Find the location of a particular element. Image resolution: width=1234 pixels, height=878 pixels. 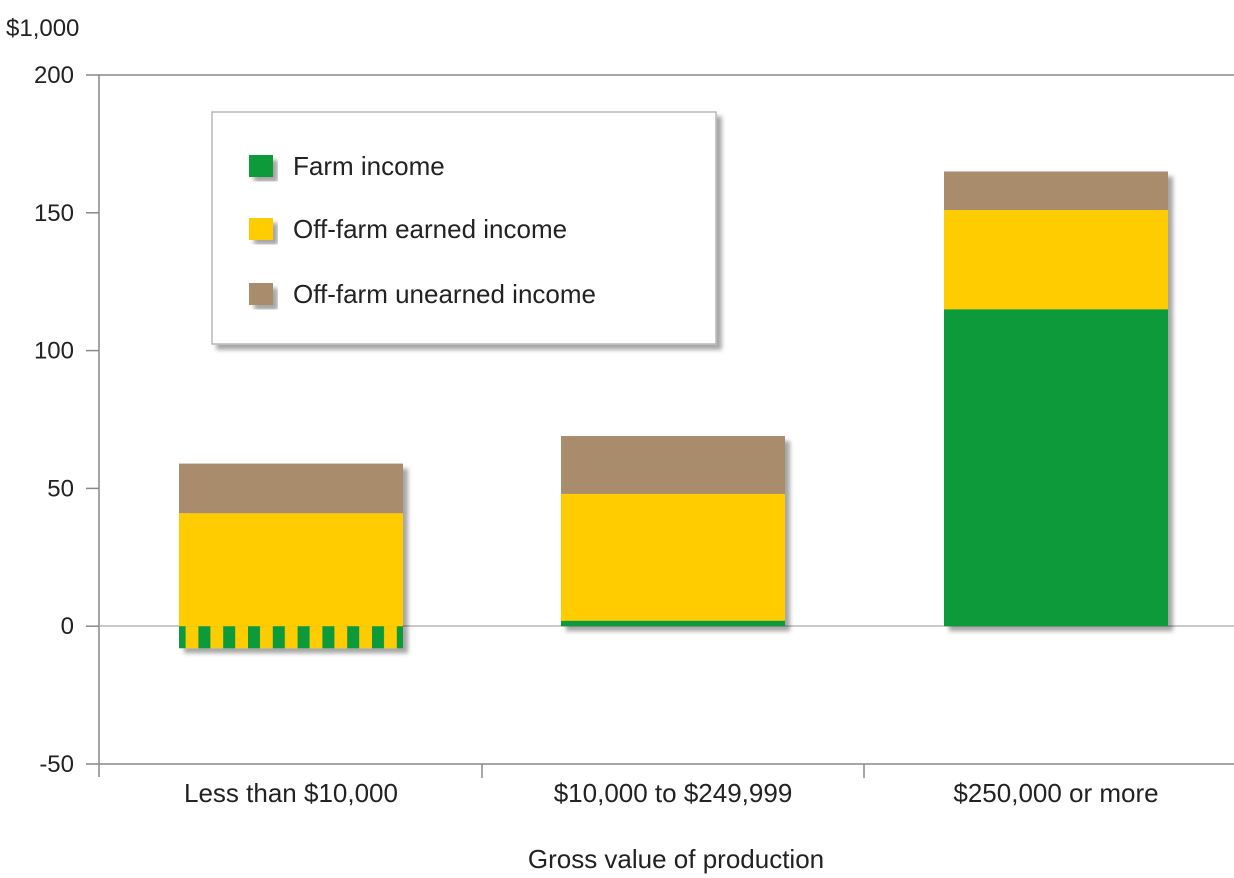

x-axis-title: Gross value of production is located at coordinates (676, 859).